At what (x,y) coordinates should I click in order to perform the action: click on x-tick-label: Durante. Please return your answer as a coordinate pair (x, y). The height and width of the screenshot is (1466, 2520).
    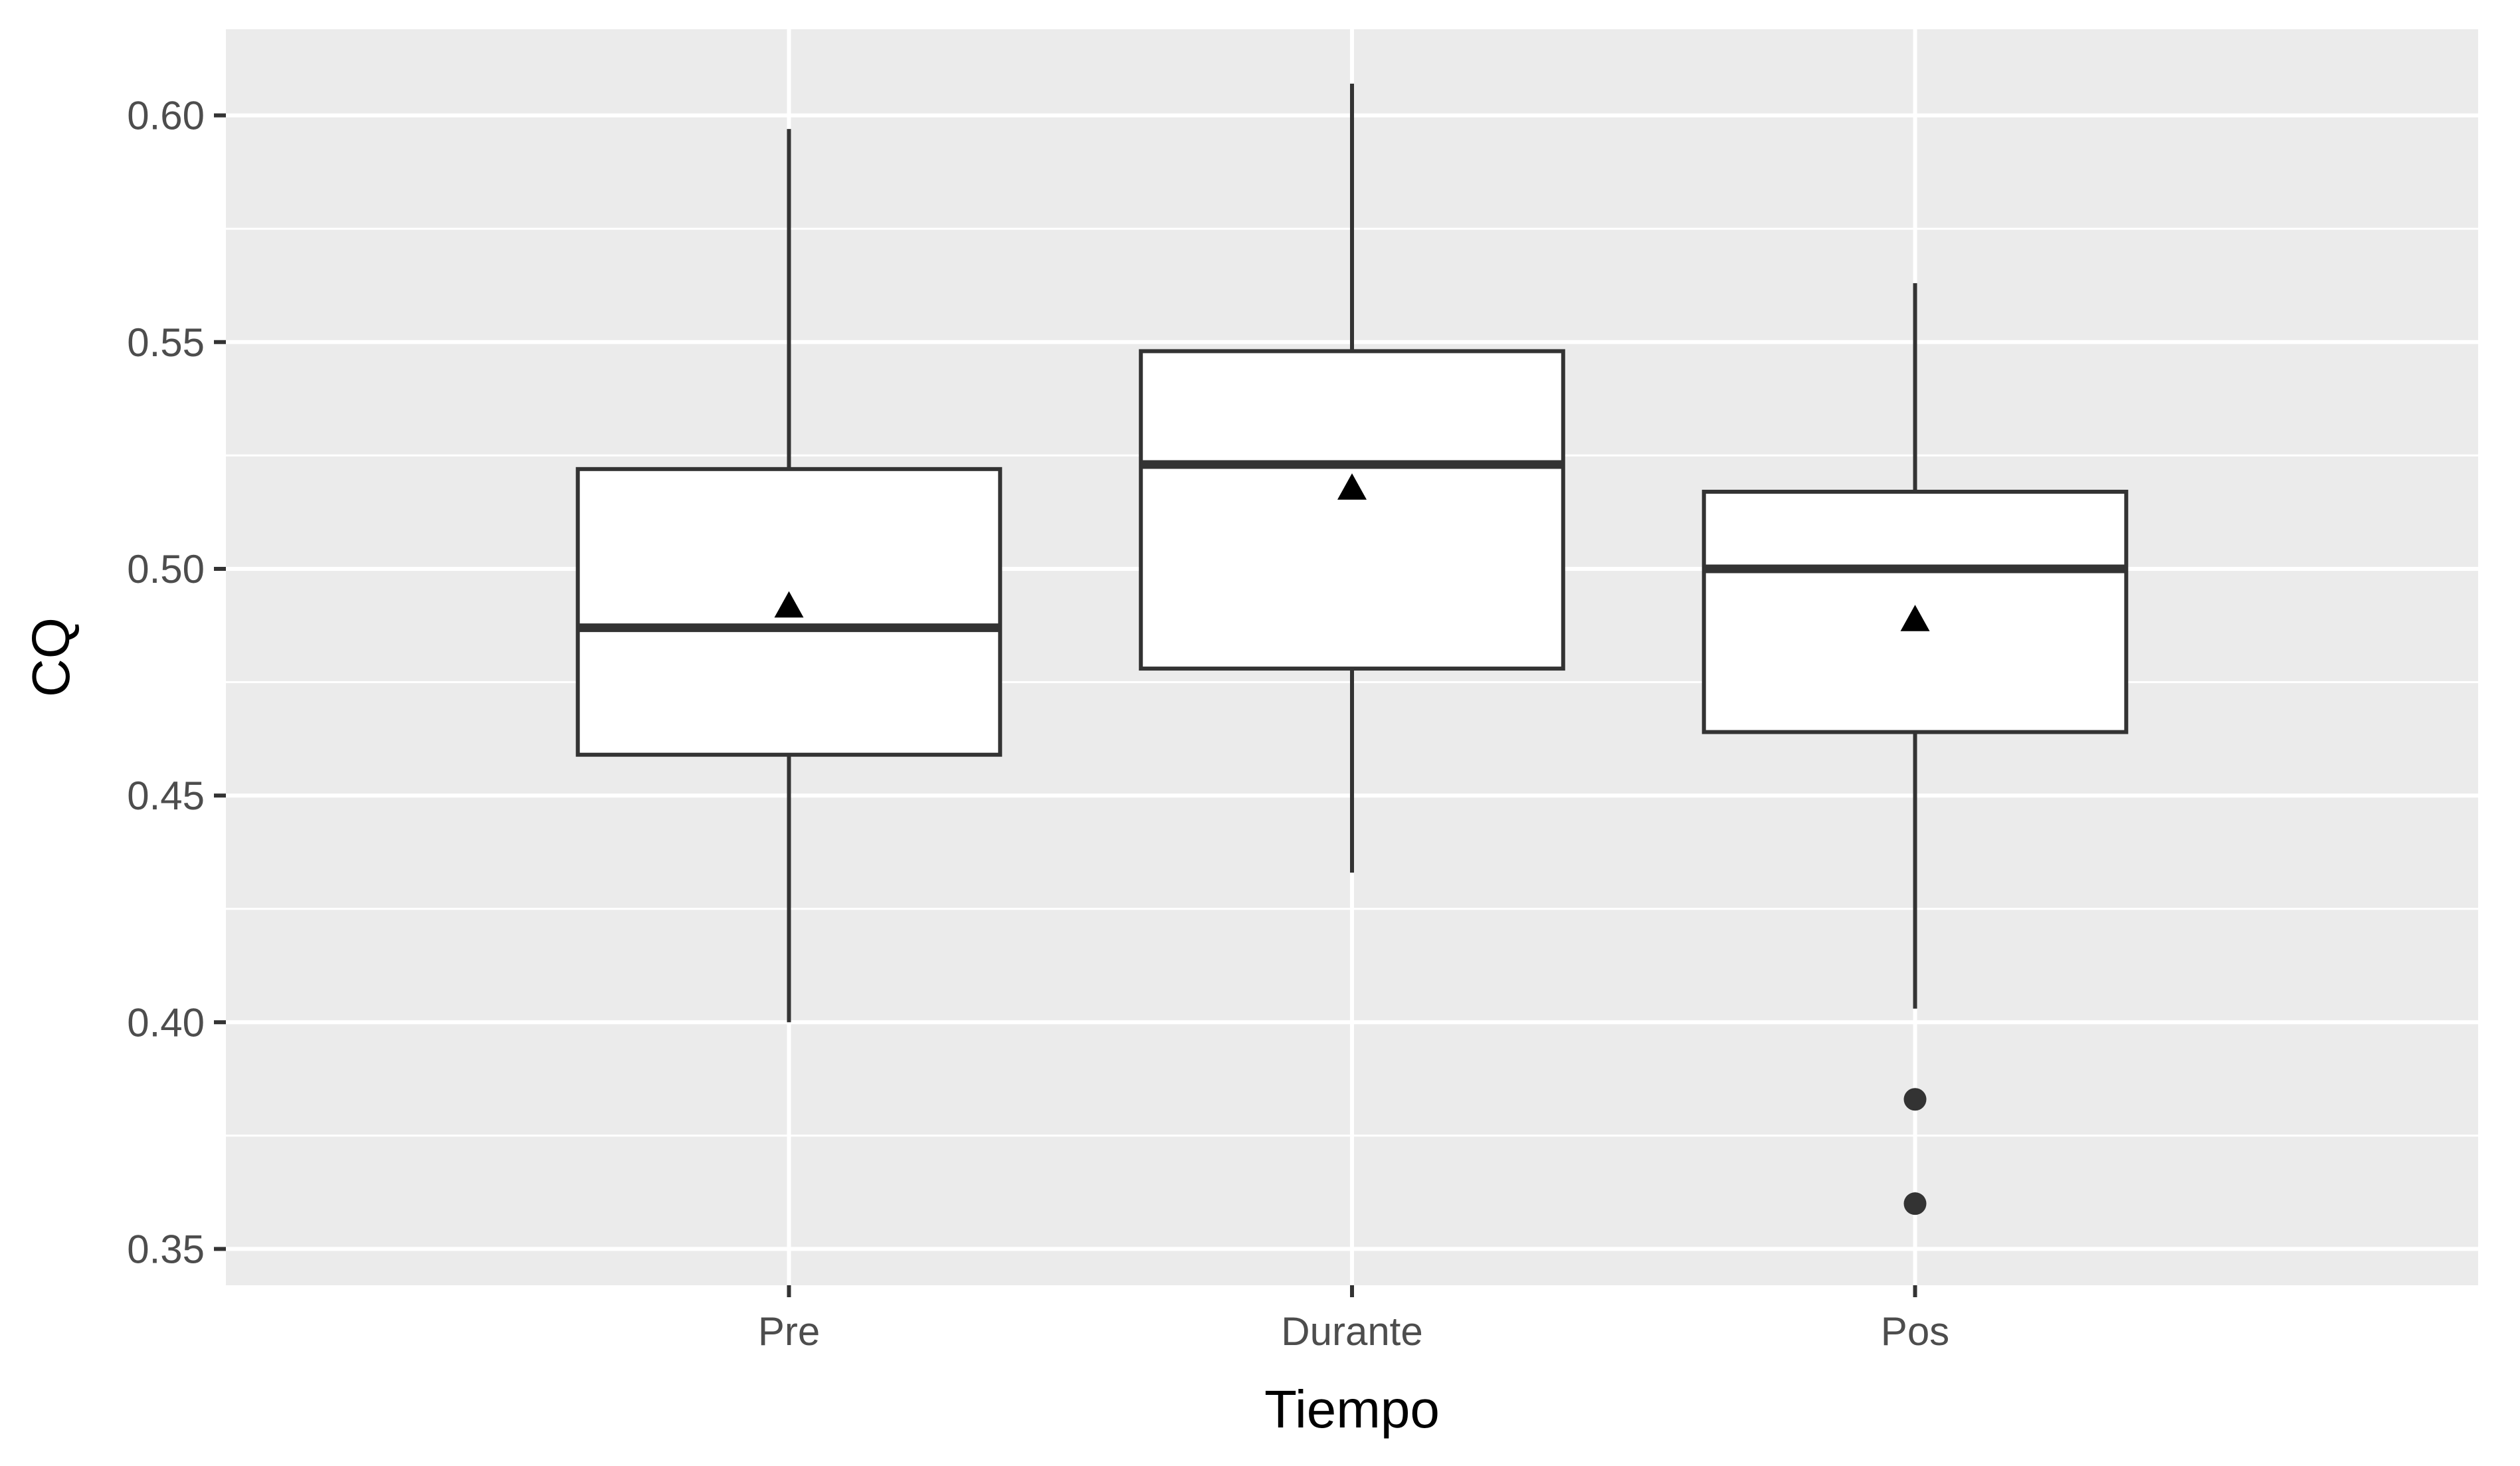
    Looking at the image, I should click on (1351, 1331).